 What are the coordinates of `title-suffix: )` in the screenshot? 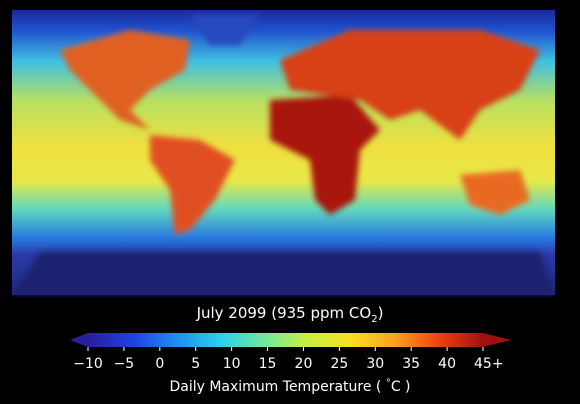 It's located at (381, 313).